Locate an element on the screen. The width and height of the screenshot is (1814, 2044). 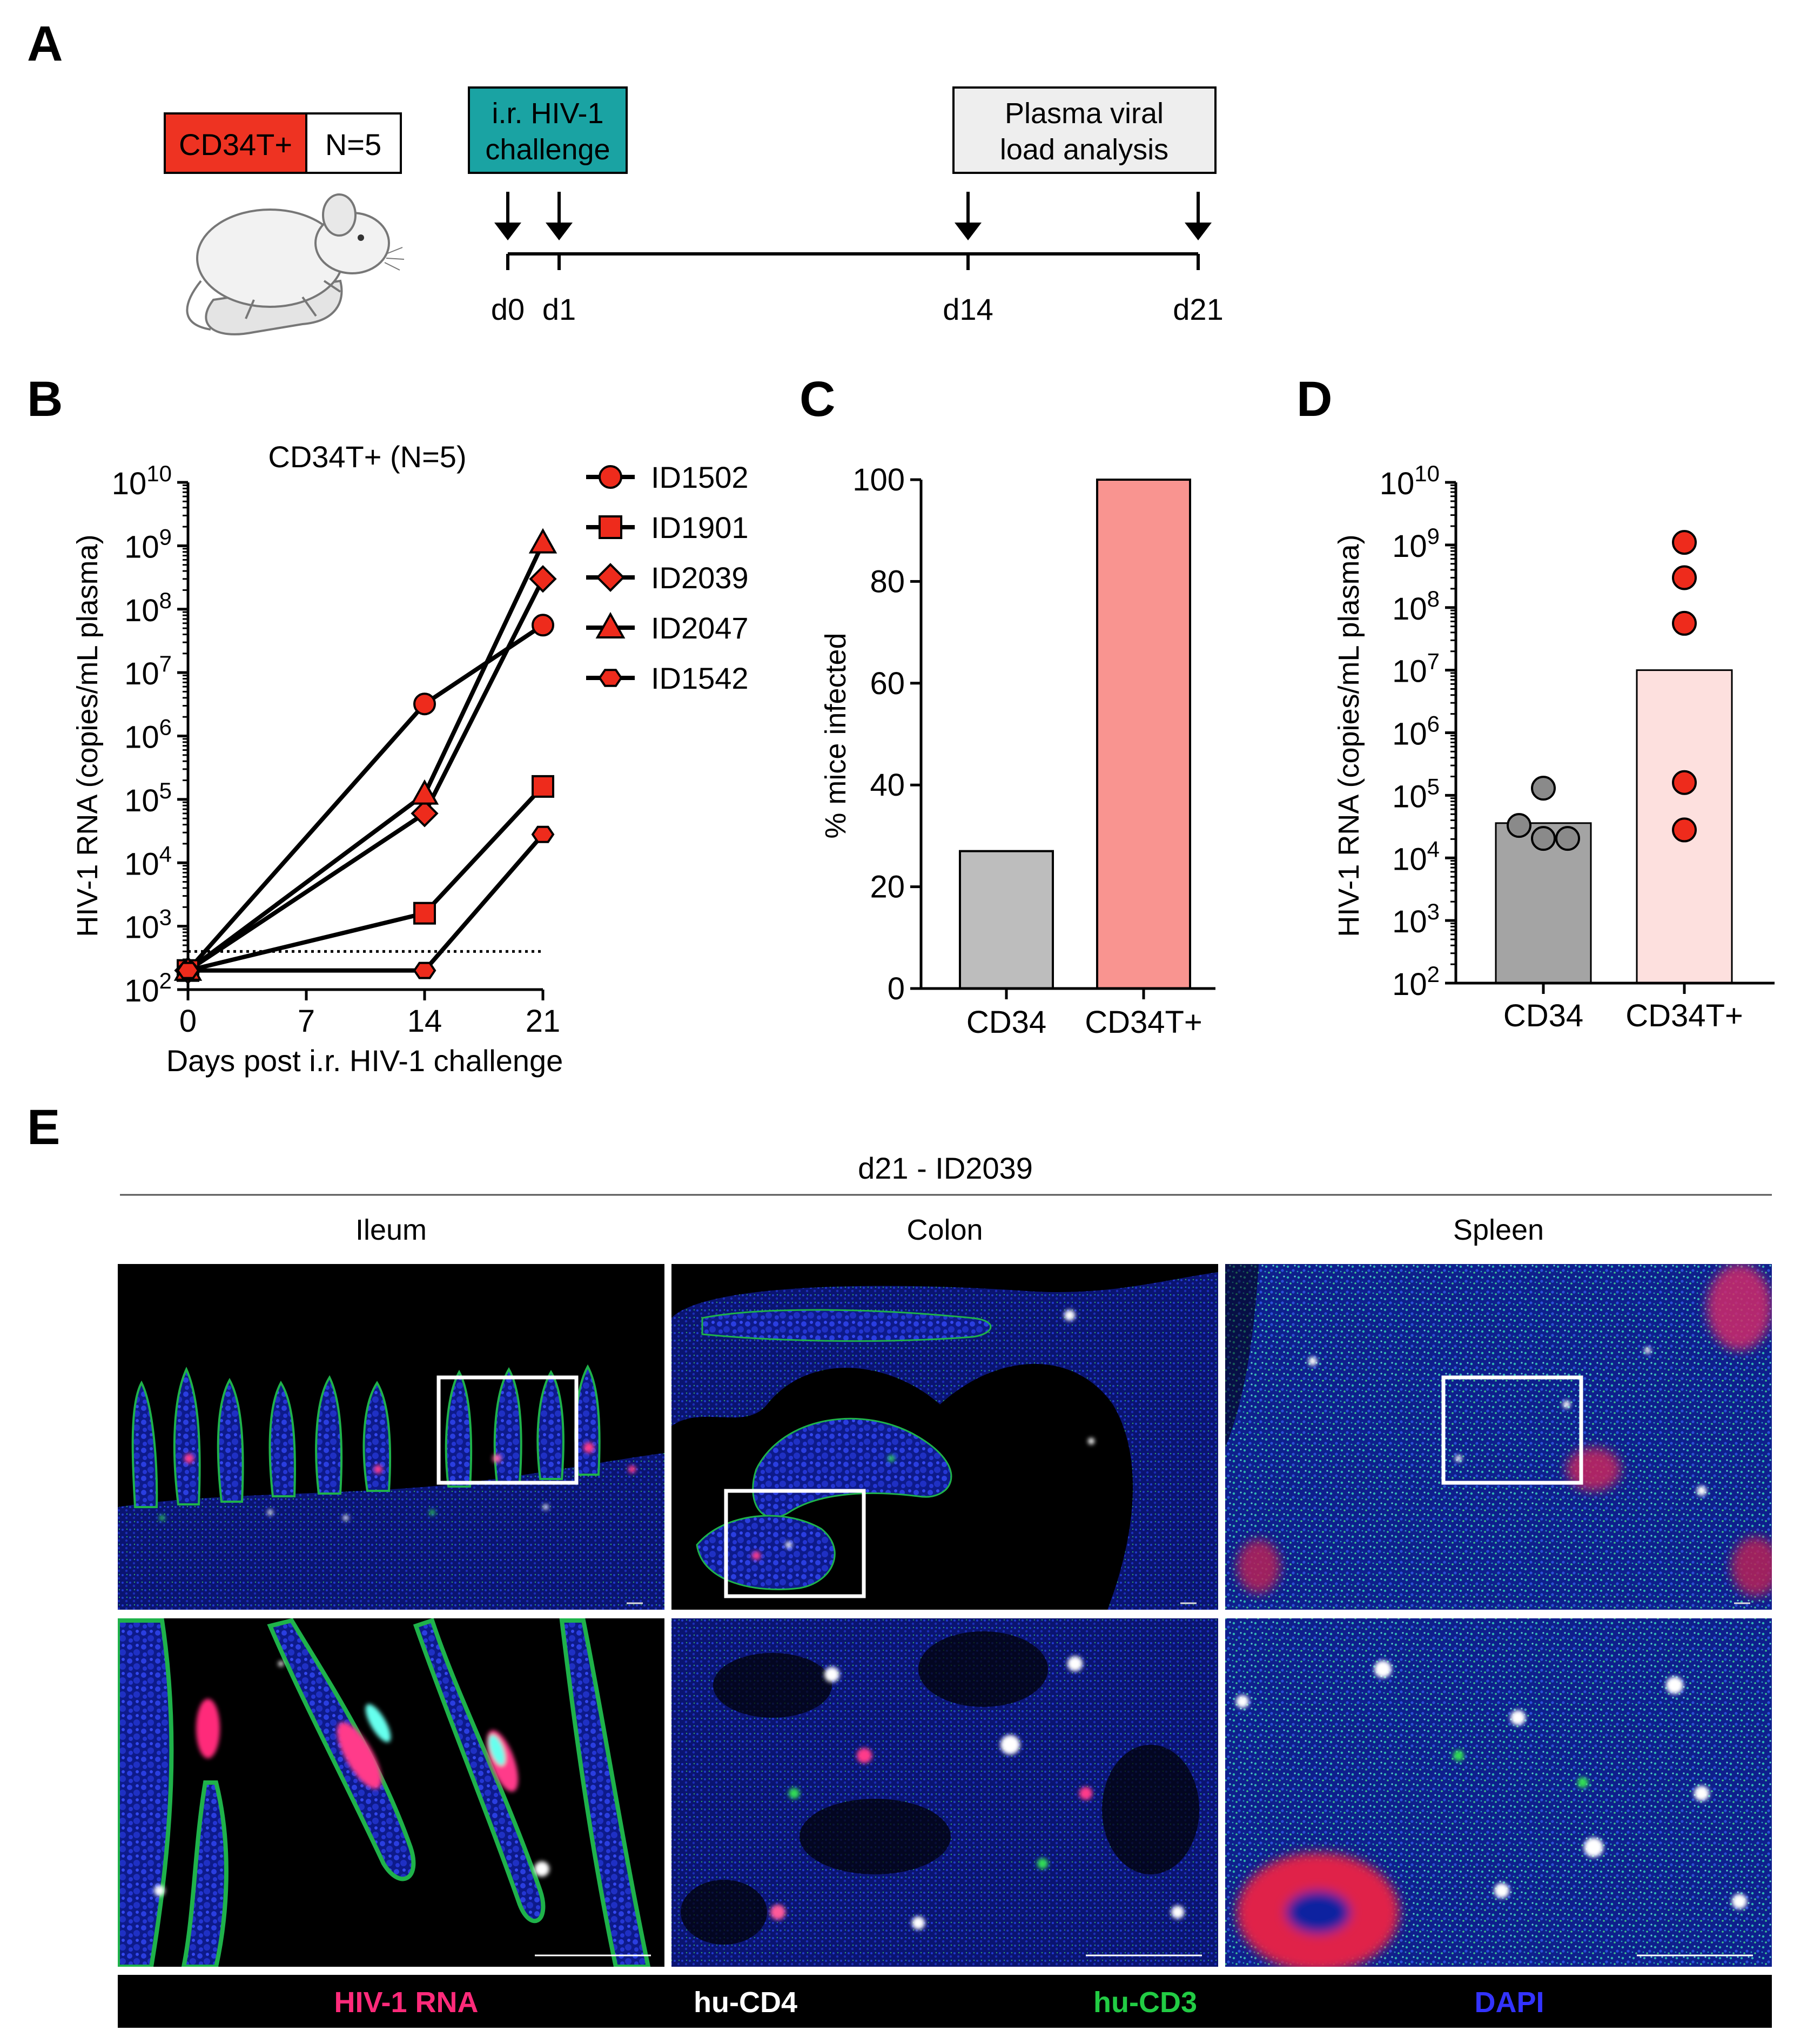
panel-label-e: E is located at coordinates (43, 1127).